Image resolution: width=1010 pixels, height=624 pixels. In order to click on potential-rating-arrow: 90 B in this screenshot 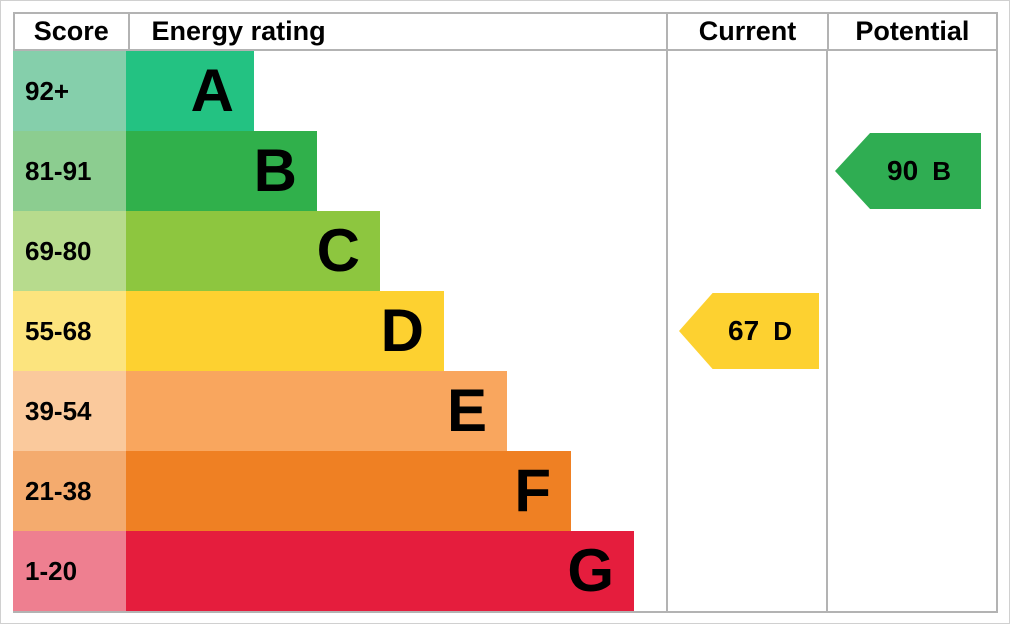, I will do `click(908, 171)`.